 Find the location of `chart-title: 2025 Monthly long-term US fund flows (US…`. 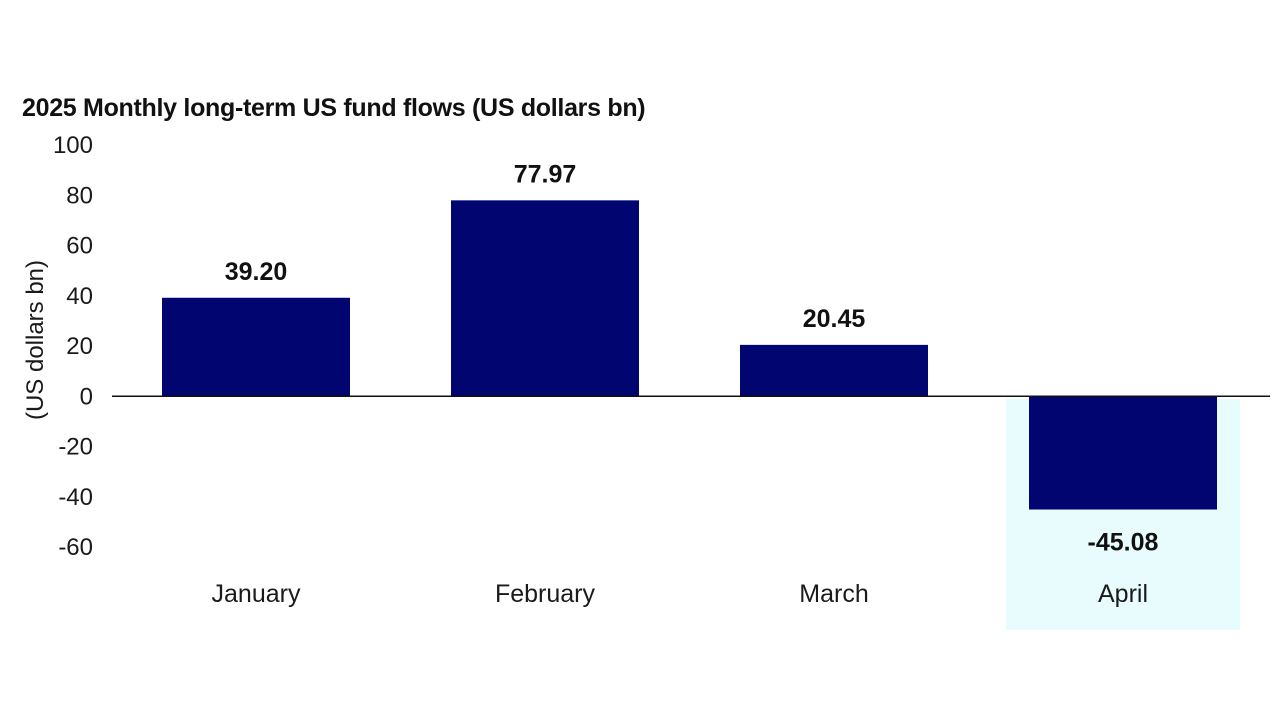

chart-title: 2025 Monthly long-term US fund flows (US… is located at coordinates (334, 108).